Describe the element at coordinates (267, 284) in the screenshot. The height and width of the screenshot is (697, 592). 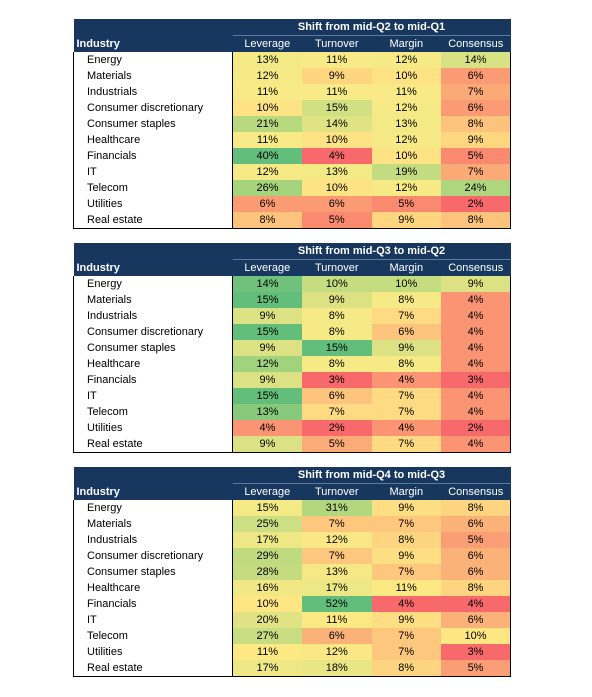
I see `value-cell-leverage: 14%` at that location.